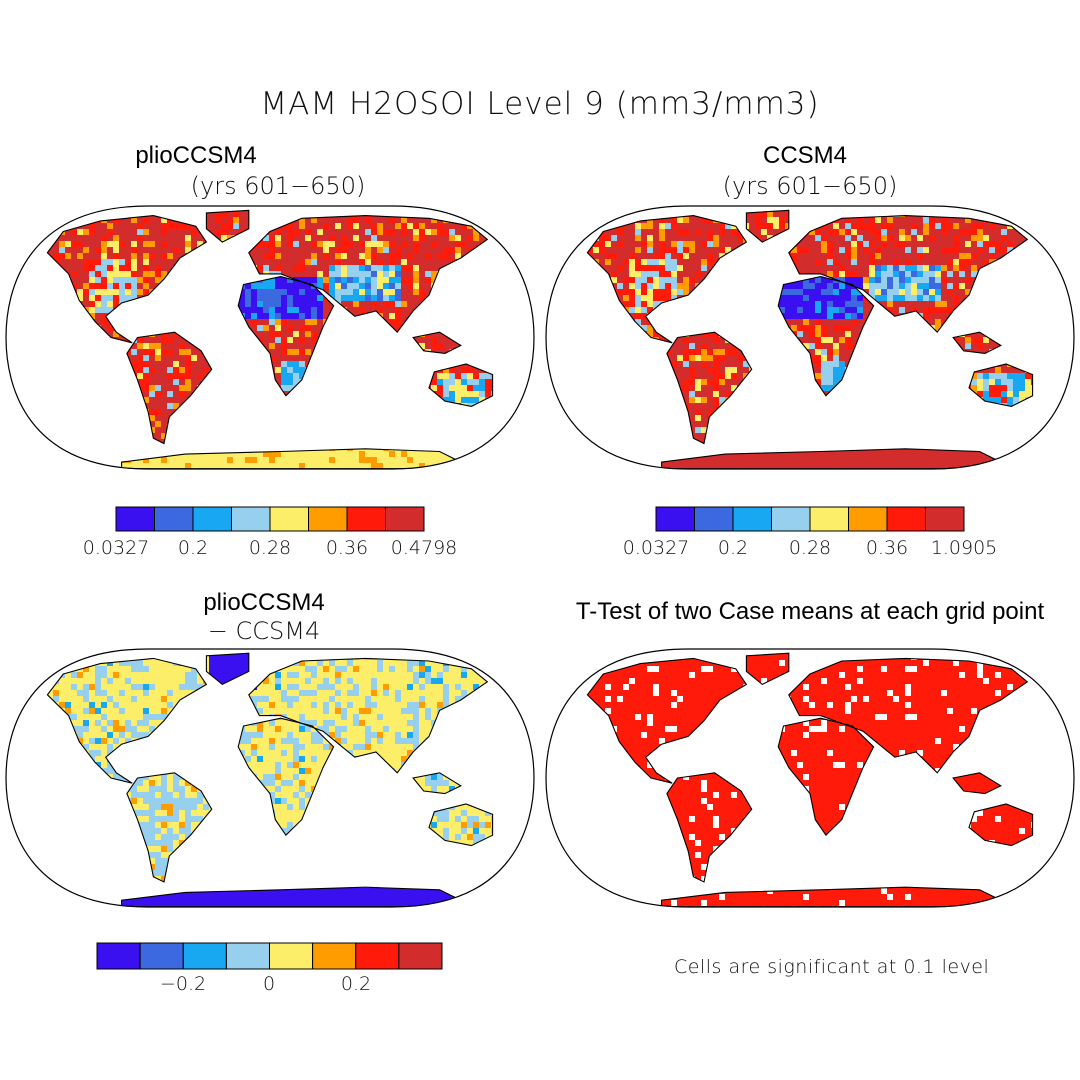 The image size is (1080, 1080). I want to click on colorbar-diff, so click(269, 956).